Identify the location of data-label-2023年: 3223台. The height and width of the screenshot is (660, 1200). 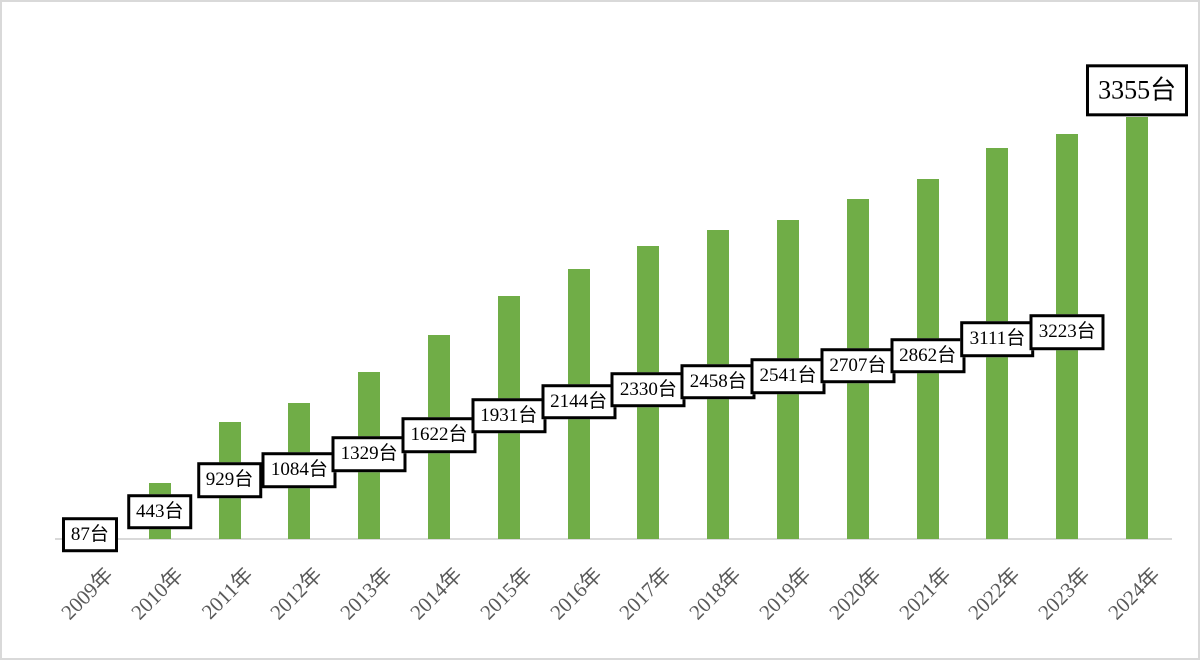
(1067, 332).